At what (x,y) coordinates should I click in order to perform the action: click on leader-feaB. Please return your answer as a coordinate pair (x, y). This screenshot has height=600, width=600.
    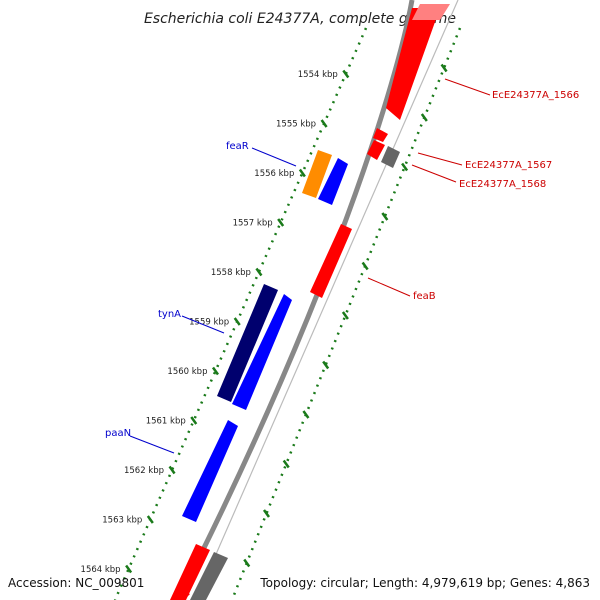
    Looking at the image, I should click on (389, 287).